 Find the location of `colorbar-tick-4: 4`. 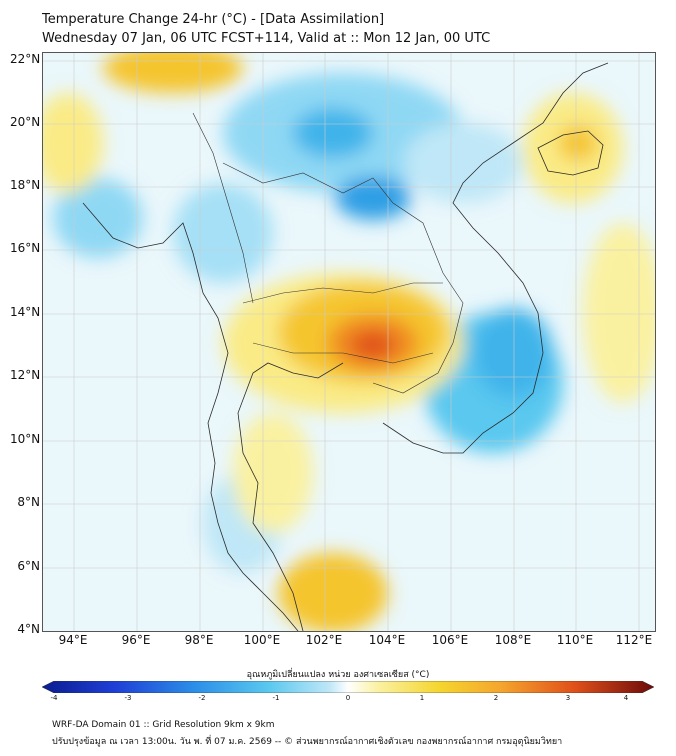

colorbar-tick-4: 4 is located at coordinates (626, 698).